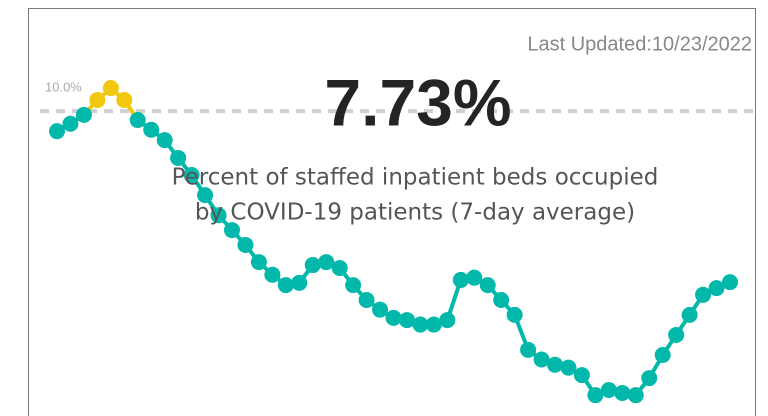  I want to click on reference-label: 10.0%, so click(63, 87).